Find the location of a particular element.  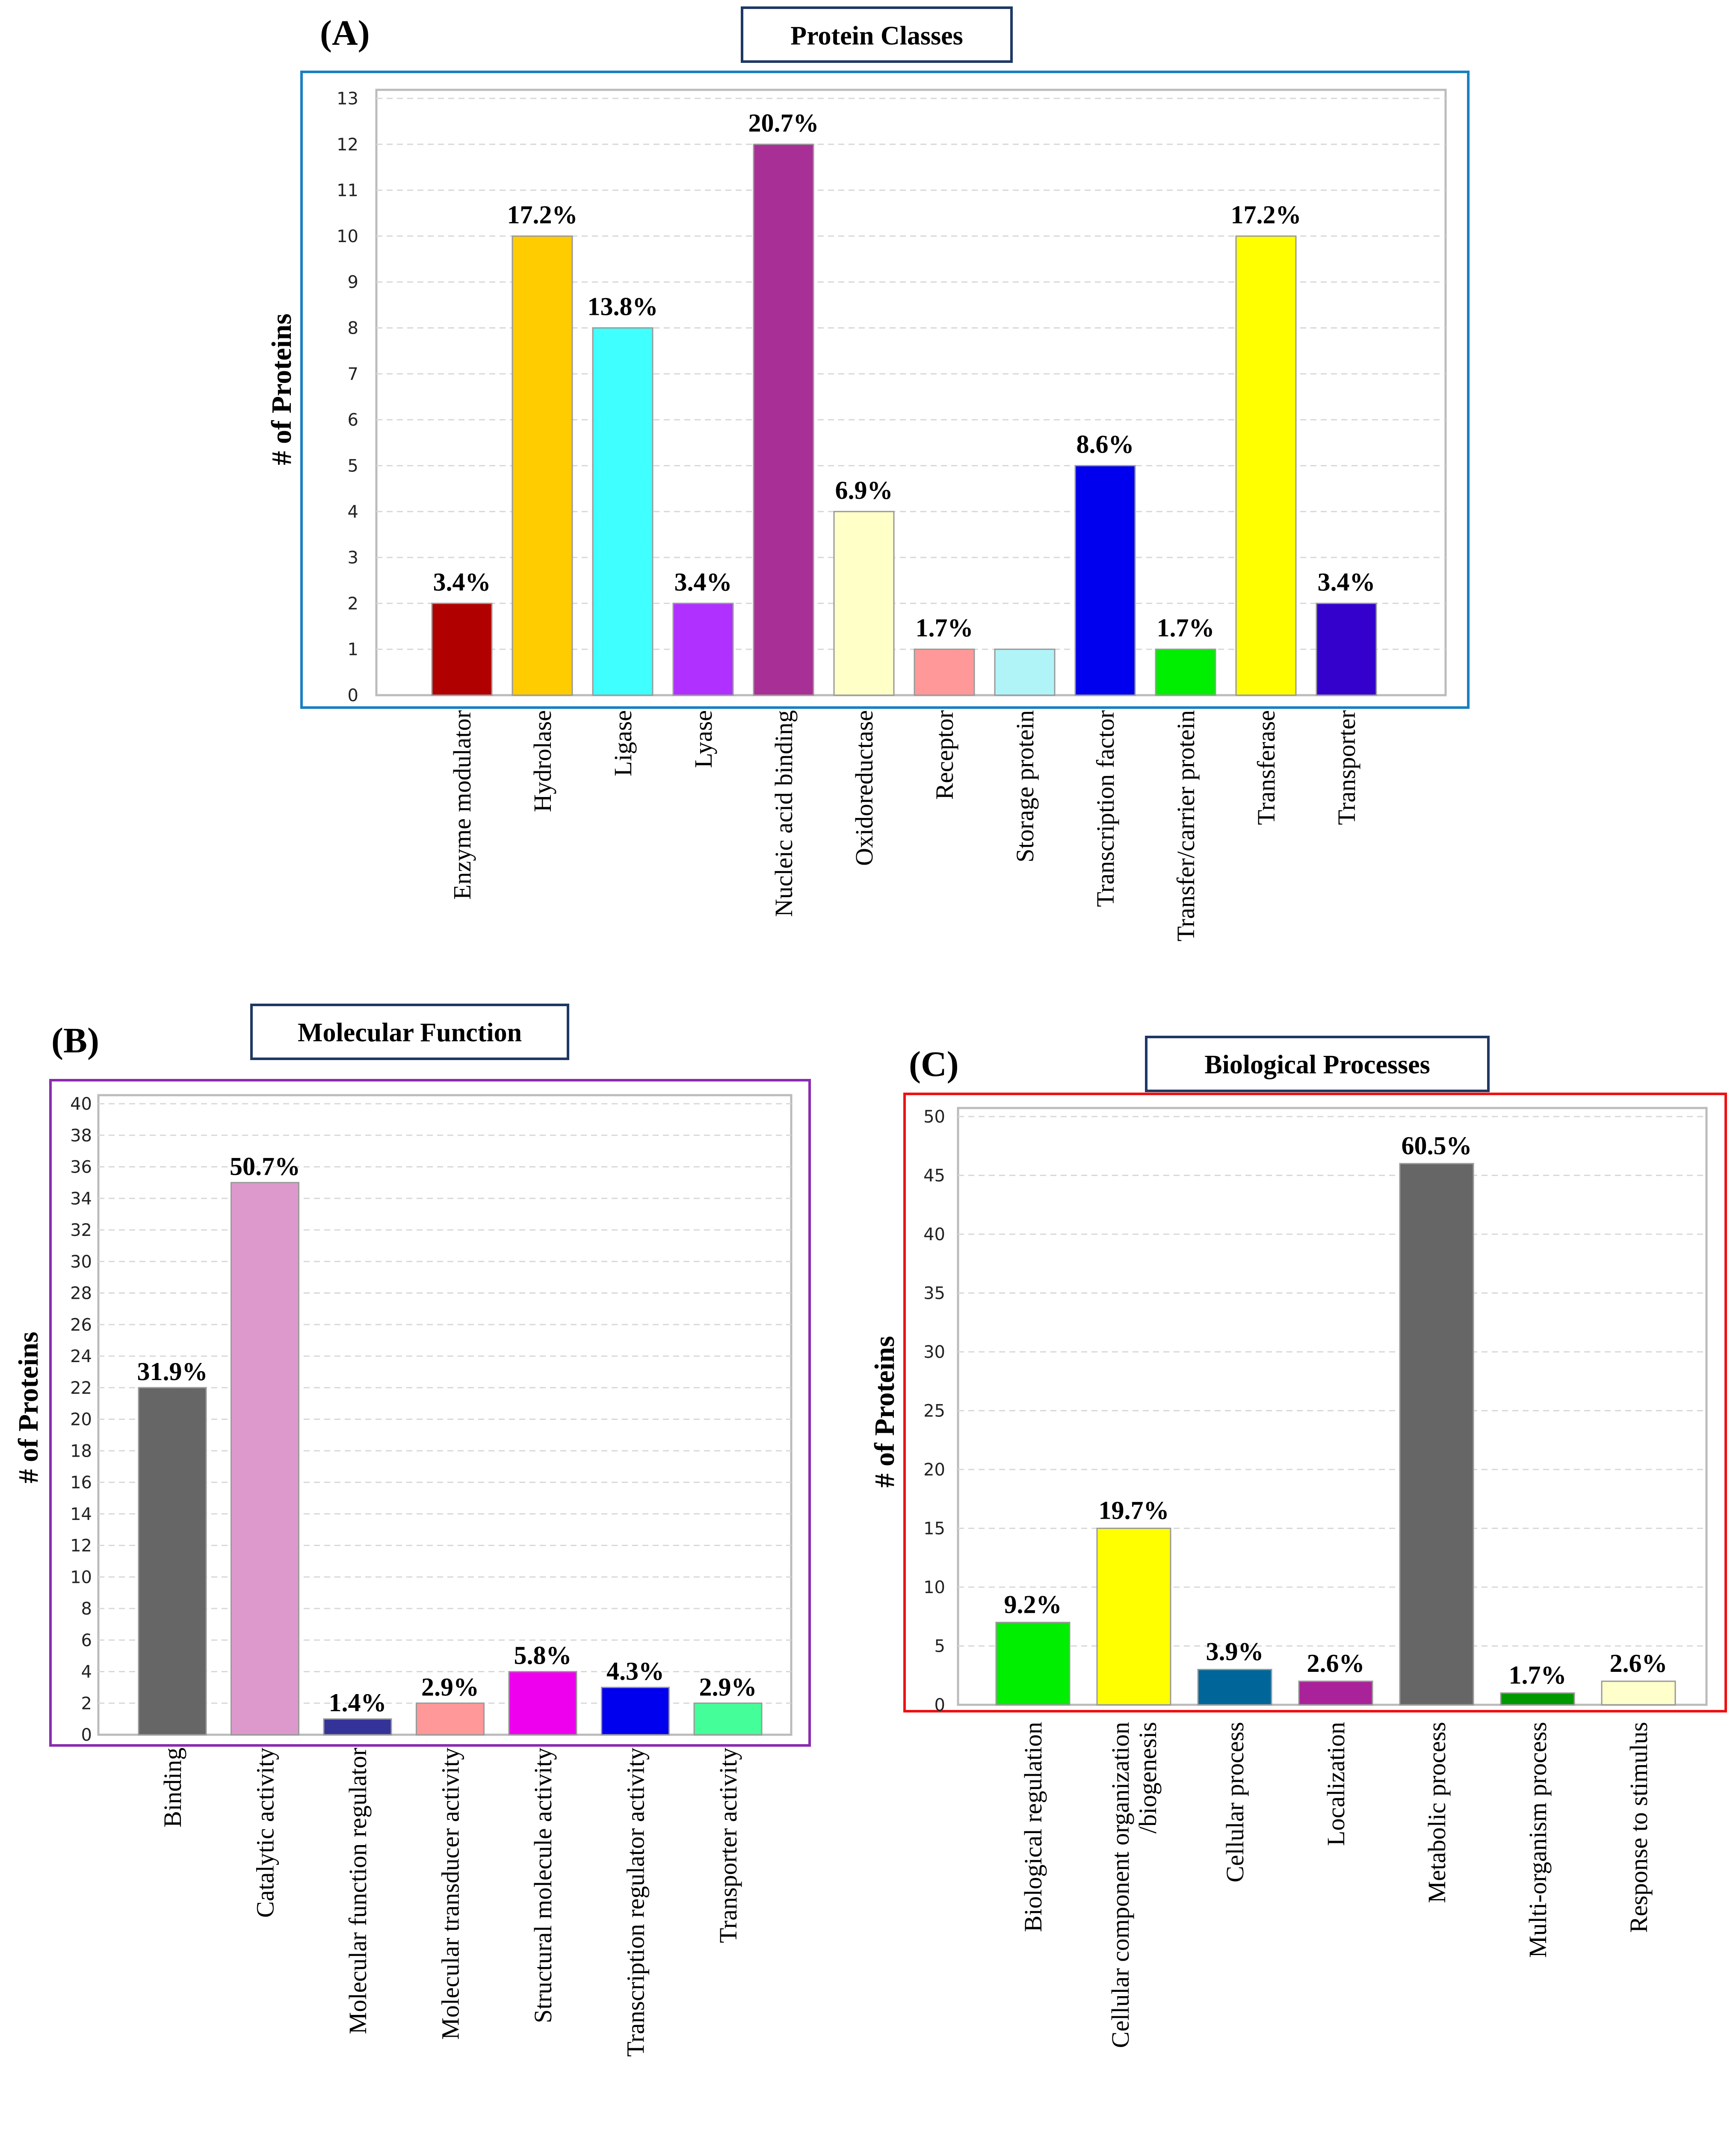

category-label-c-3: Localization is located at coordinates (1336, 1784).